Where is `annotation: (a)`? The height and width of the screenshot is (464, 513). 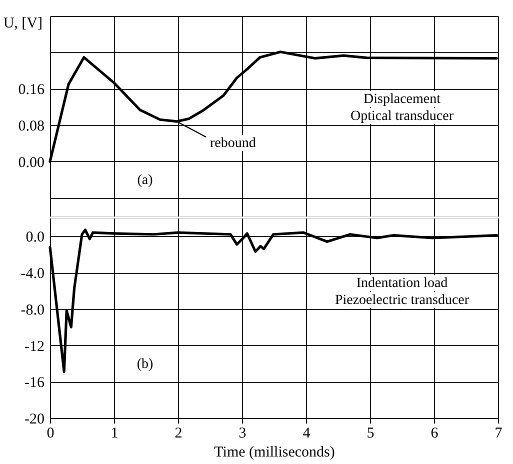
annotation: (a) is located at coordinates (145, 180).